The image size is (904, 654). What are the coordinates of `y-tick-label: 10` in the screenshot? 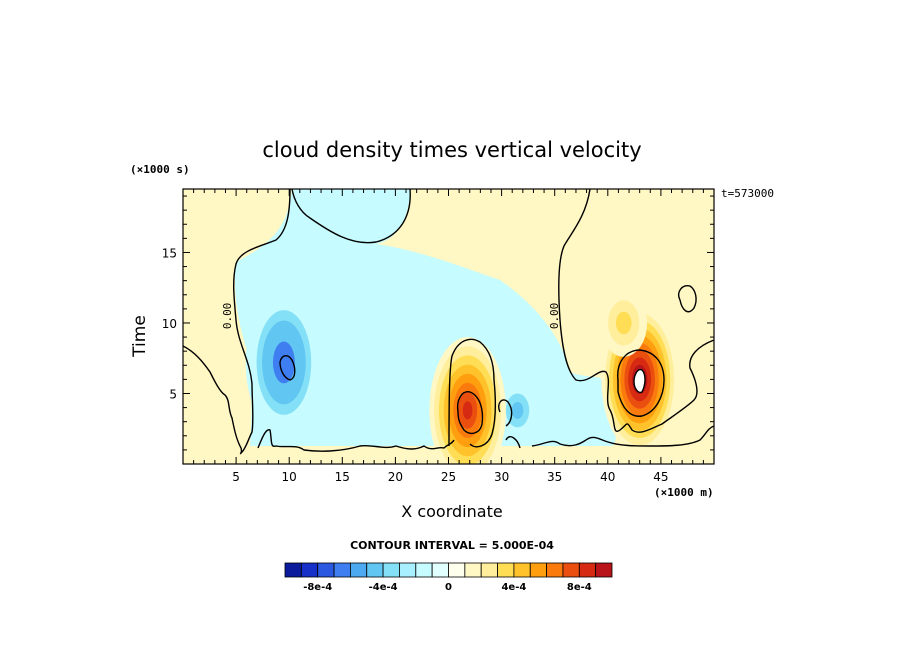 It's located at (169, 324).